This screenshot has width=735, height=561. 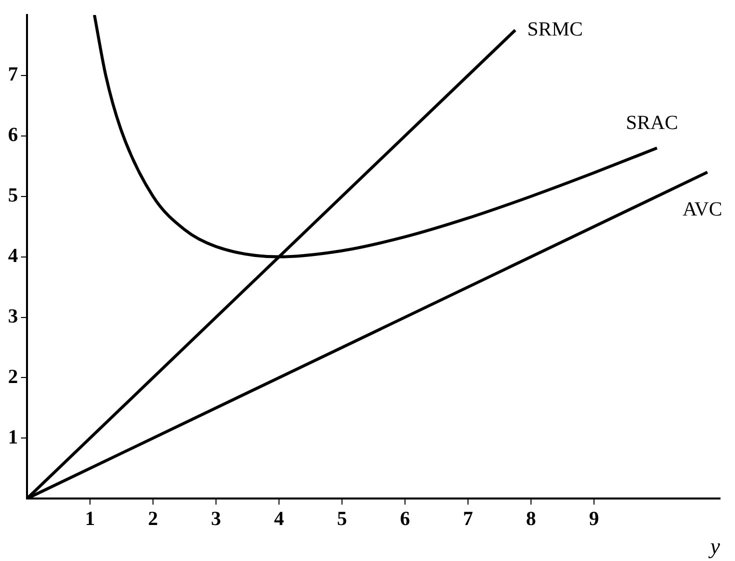 What do you see at coordinates (90, 519) in the screenshot?
I see `x-tick-label: 1` at bounding box center [90, 519].